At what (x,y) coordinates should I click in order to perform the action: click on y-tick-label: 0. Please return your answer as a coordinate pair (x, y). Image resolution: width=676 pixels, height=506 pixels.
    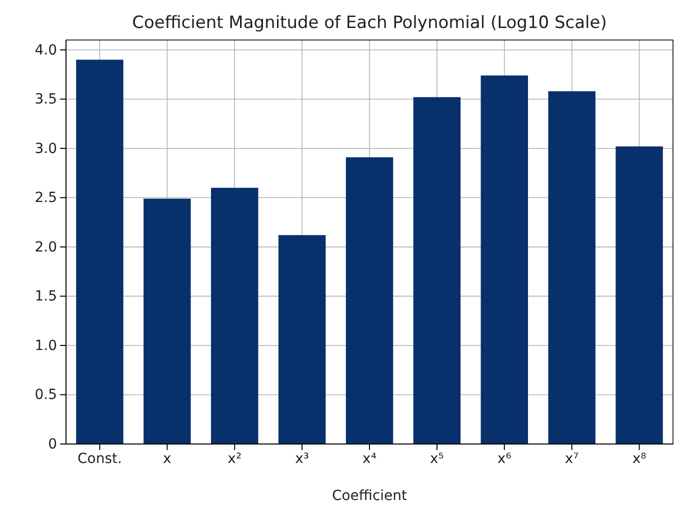
    Looking at the image, I should click on (52, 444).